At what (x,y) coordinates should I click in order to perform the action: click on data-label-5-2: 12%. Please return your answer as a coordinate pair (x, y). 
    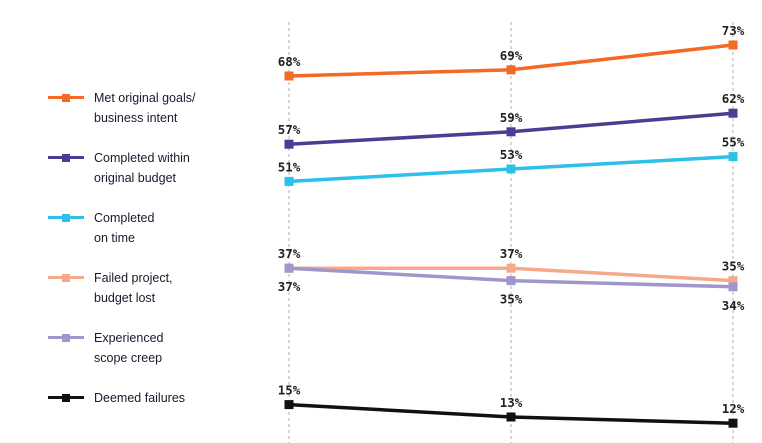
    Looking at the image, I should click on (733, 408).